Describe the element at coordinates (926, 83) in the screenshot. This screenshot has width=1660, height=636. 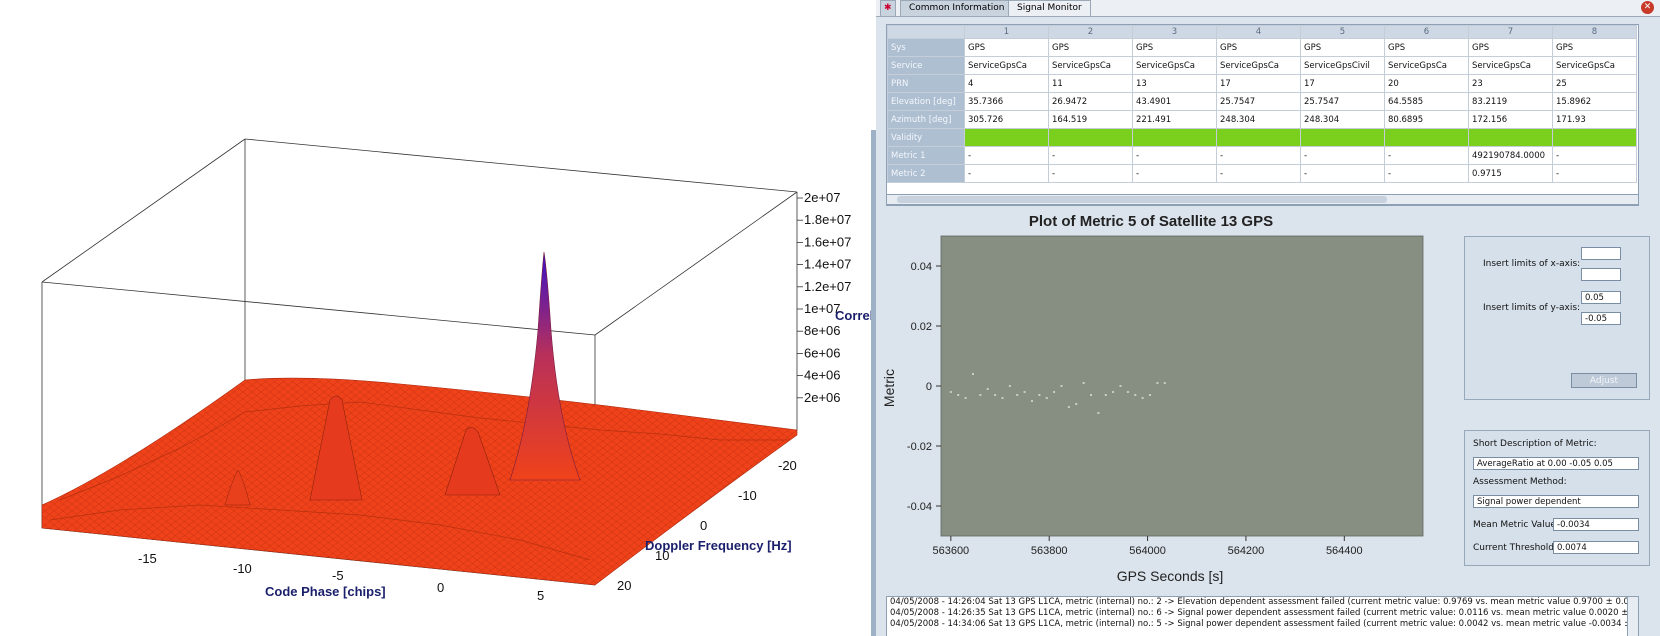
I see `row-header: PRN` at that location.